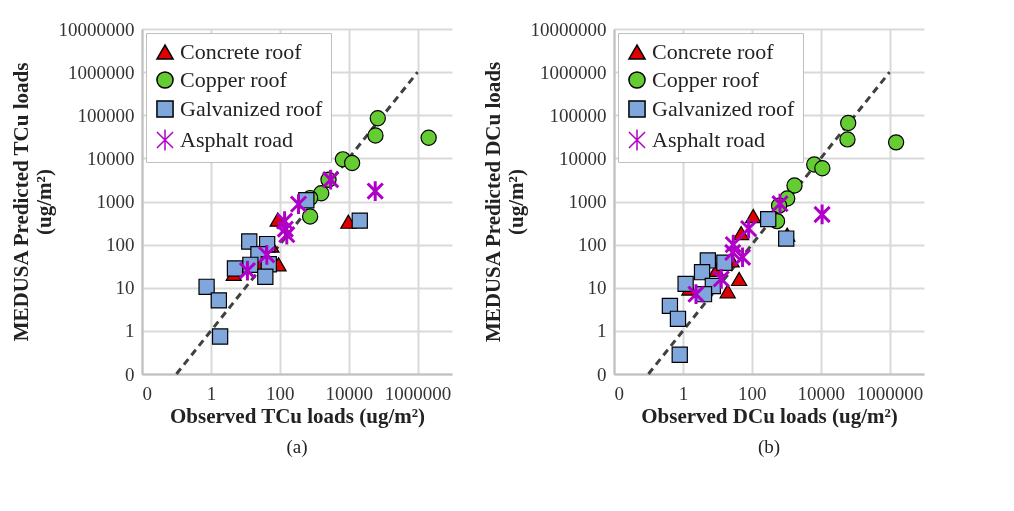 The image size is (1014, 511). Describe the element at coordinates (504, 202) in the screenshot. I see `y-axis-title: MEDUSA Predicted DCu loads (ug/m²)` at that location.